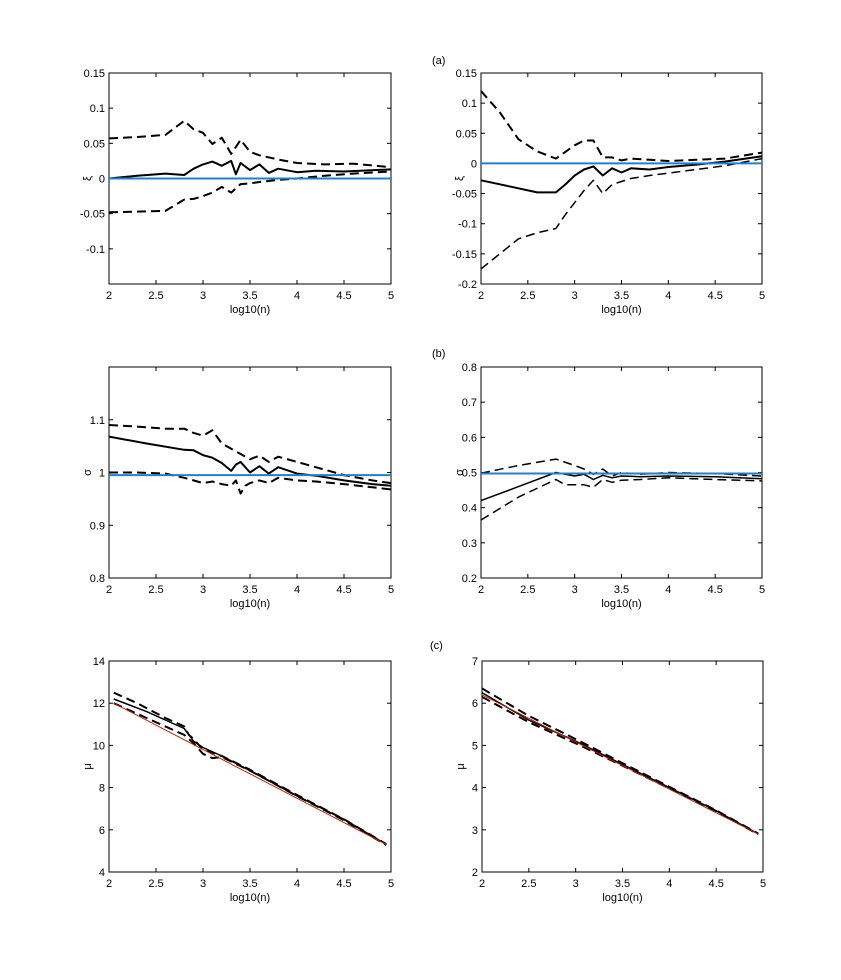 The height and width of the screenshot is (980, 841). What do you see at coordinates (475, 746) in the screenshot?
I see `y-tick-label: 5` at bounding box center [475, 746].